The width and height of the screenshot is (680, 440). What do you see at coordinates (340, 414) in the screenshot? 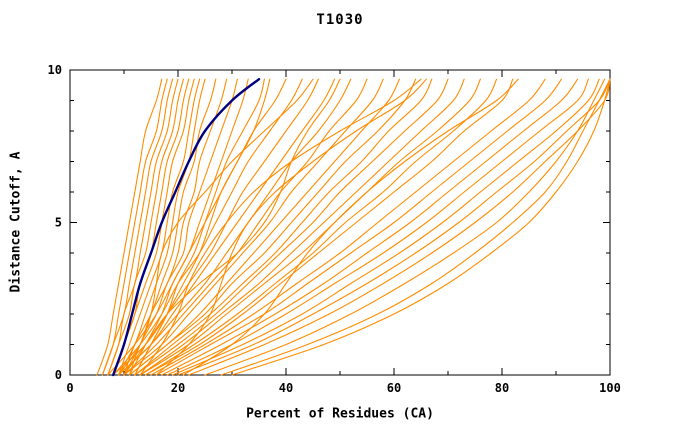
I see `x-axis-label: Percent of Residues (CA)` at bounding box center [340, 414].